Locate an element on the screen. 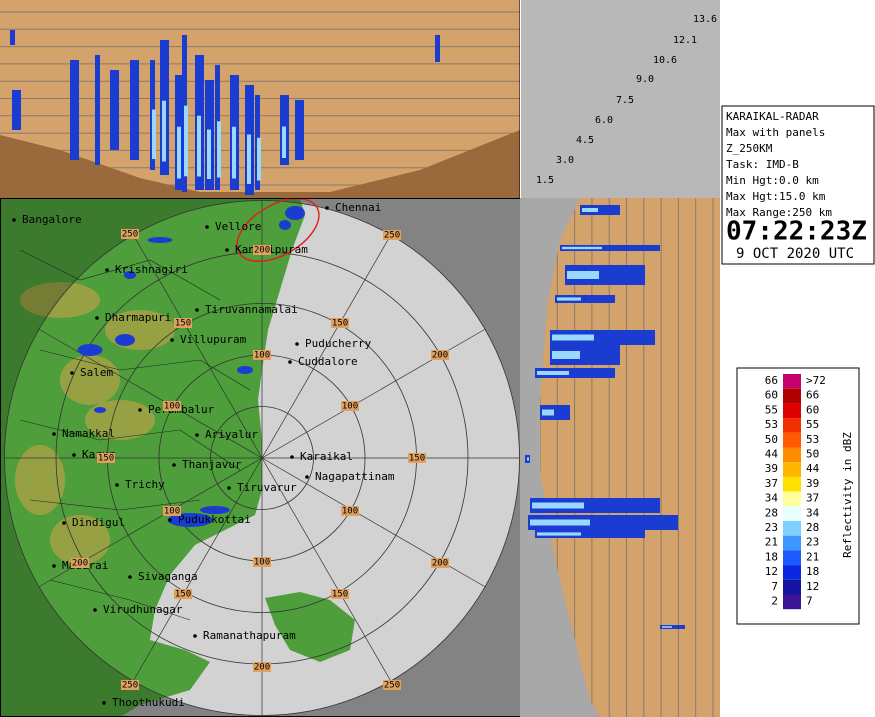 The image size is (875, 717). height-label: 7.5 is located at coordinates (625, 100).